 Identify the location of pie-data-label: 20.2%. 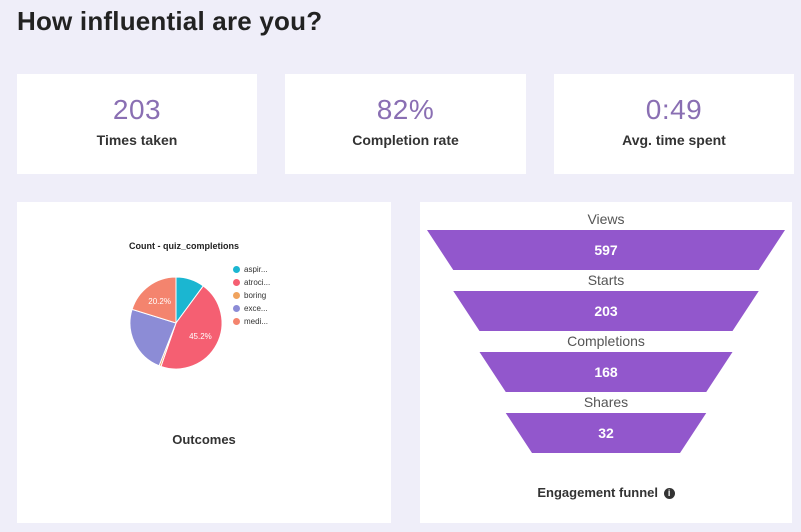
(159, 301).